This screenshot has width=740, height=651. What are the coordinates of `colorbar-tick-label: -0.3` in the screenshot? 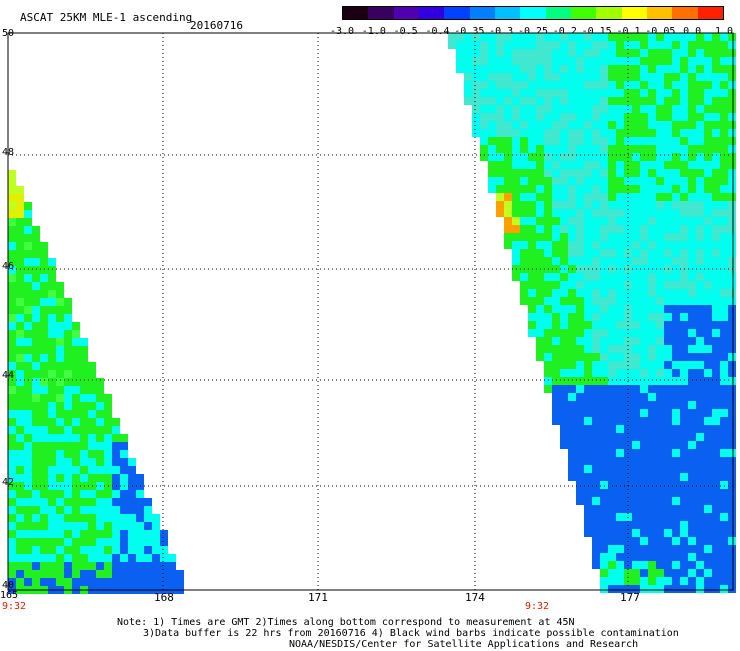 It's located at (501, 31).